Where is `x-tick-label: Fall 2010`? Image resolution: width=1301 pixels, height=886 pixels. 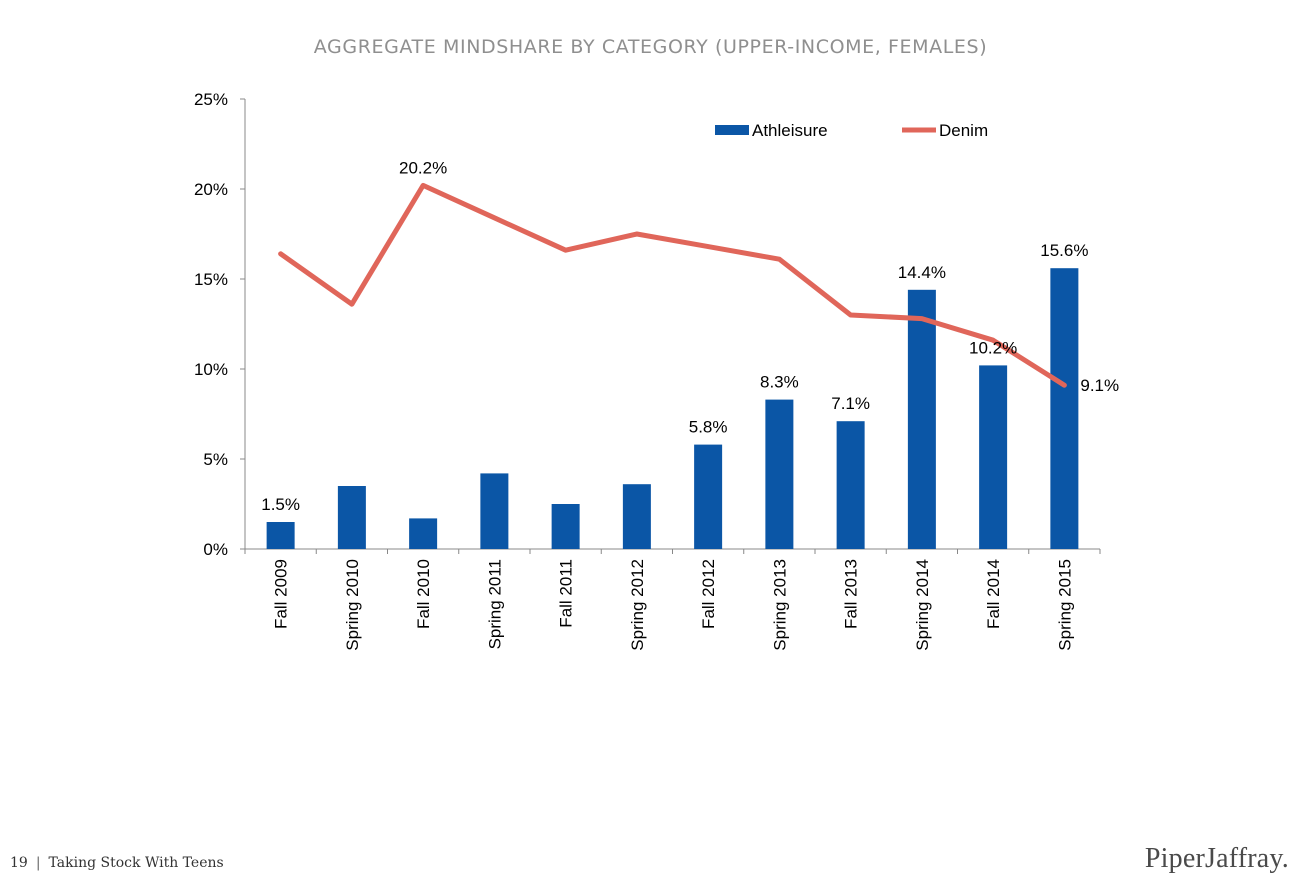
x-tick-label: Fall 2010 is located at coordinates (423, 594).